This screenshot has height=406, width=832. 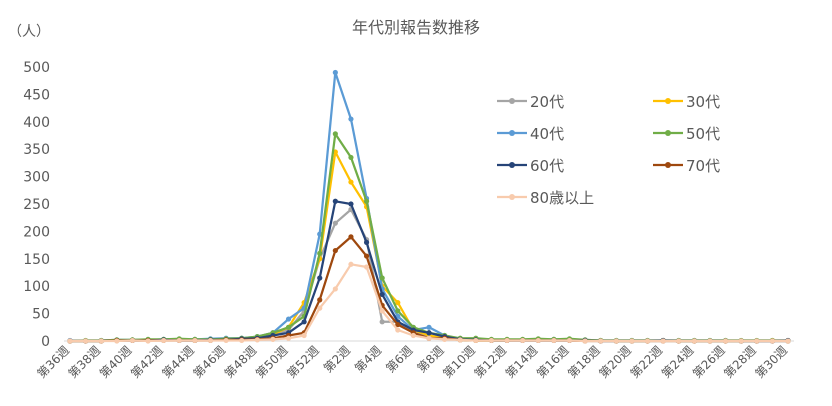 What do you see at coordinates (241, 362) in the screenshot?
I see `x-tick-label: 第48週` at bounding box center [241, 362].